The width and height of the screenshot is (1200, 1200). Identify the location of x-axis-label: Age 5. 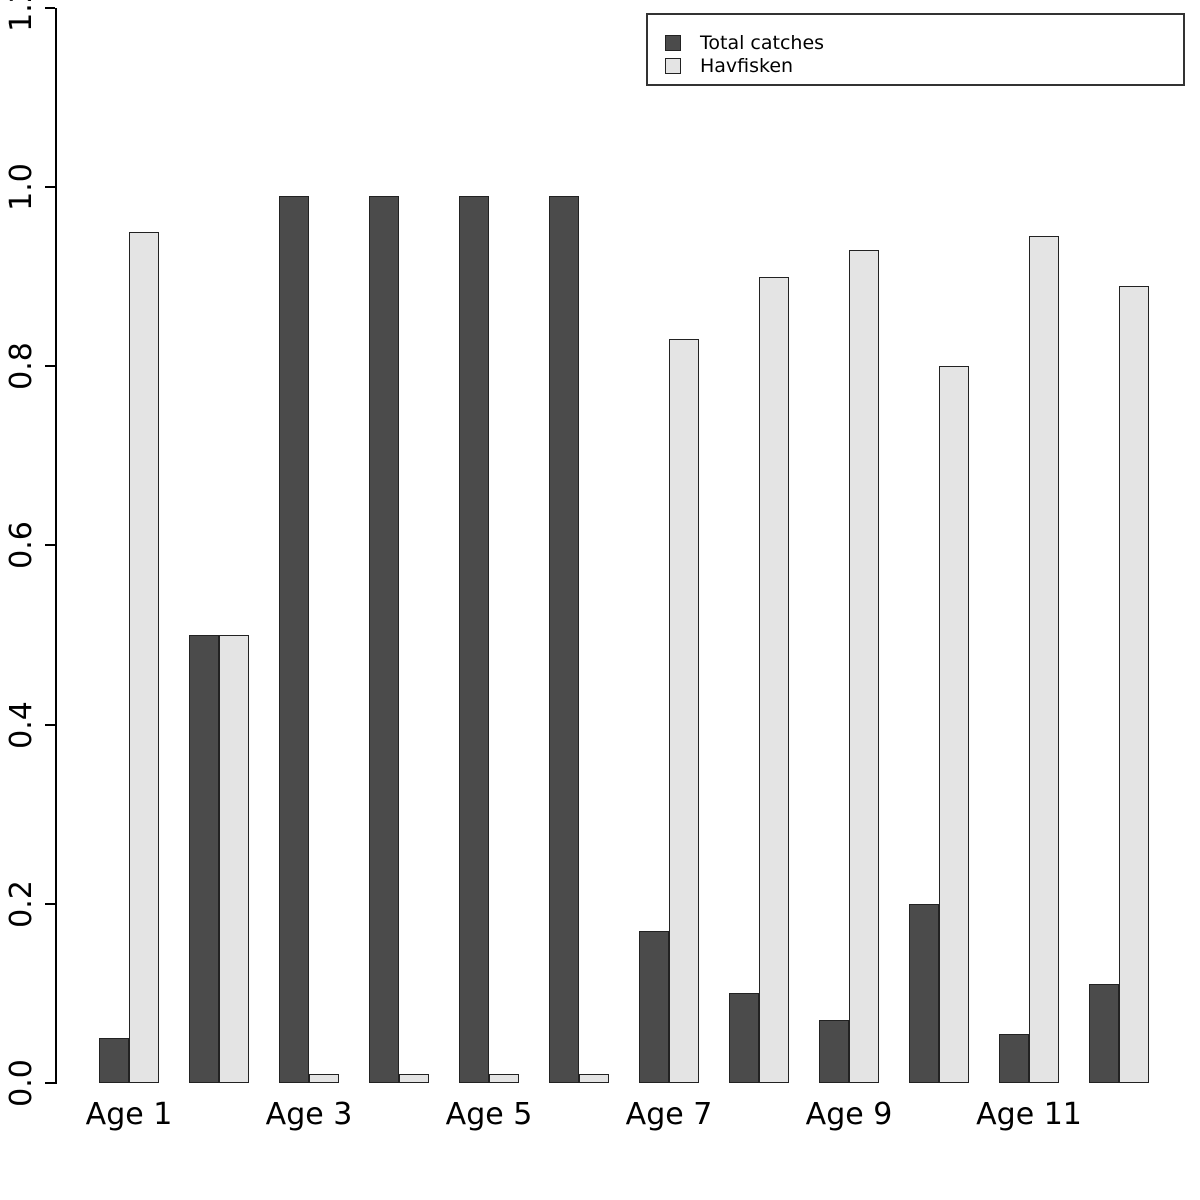
(489, 1114).